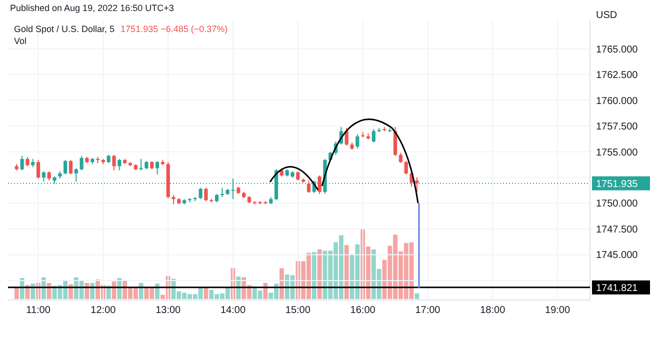 The image size is (654, 342). What do you see at coordinates (617, 204) in the screenshot?
I see `y-tick-label: 1750.000` at bounding box center [617, 204].